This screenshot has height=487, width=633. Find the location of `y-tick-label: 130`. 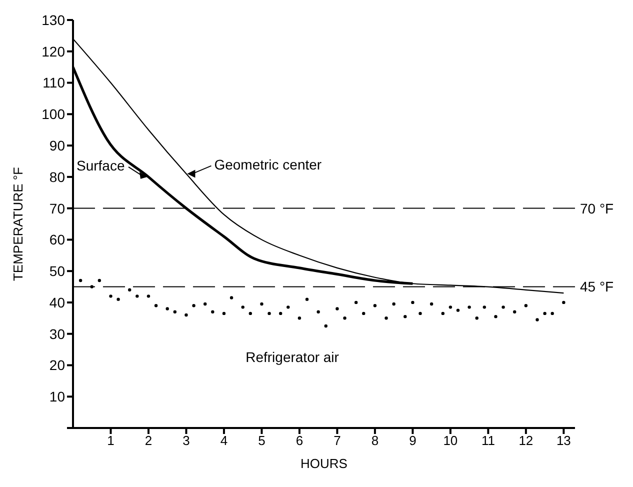

y-tick-label: 130 is located at coordinates (54, 20).